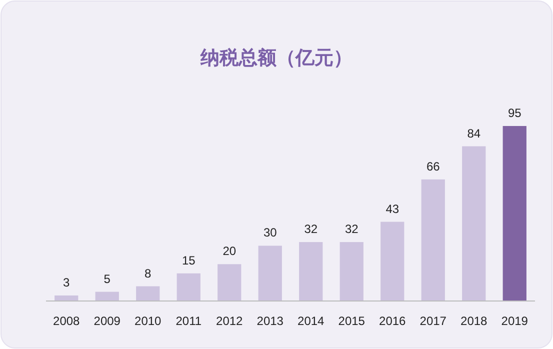 Image resolution: width=553 pixels, height=349 pixels. What do you see at coordinates (107, 321) in the screenshot?
I see `x-tick-label: 2009` at bounding box center [107, 321].